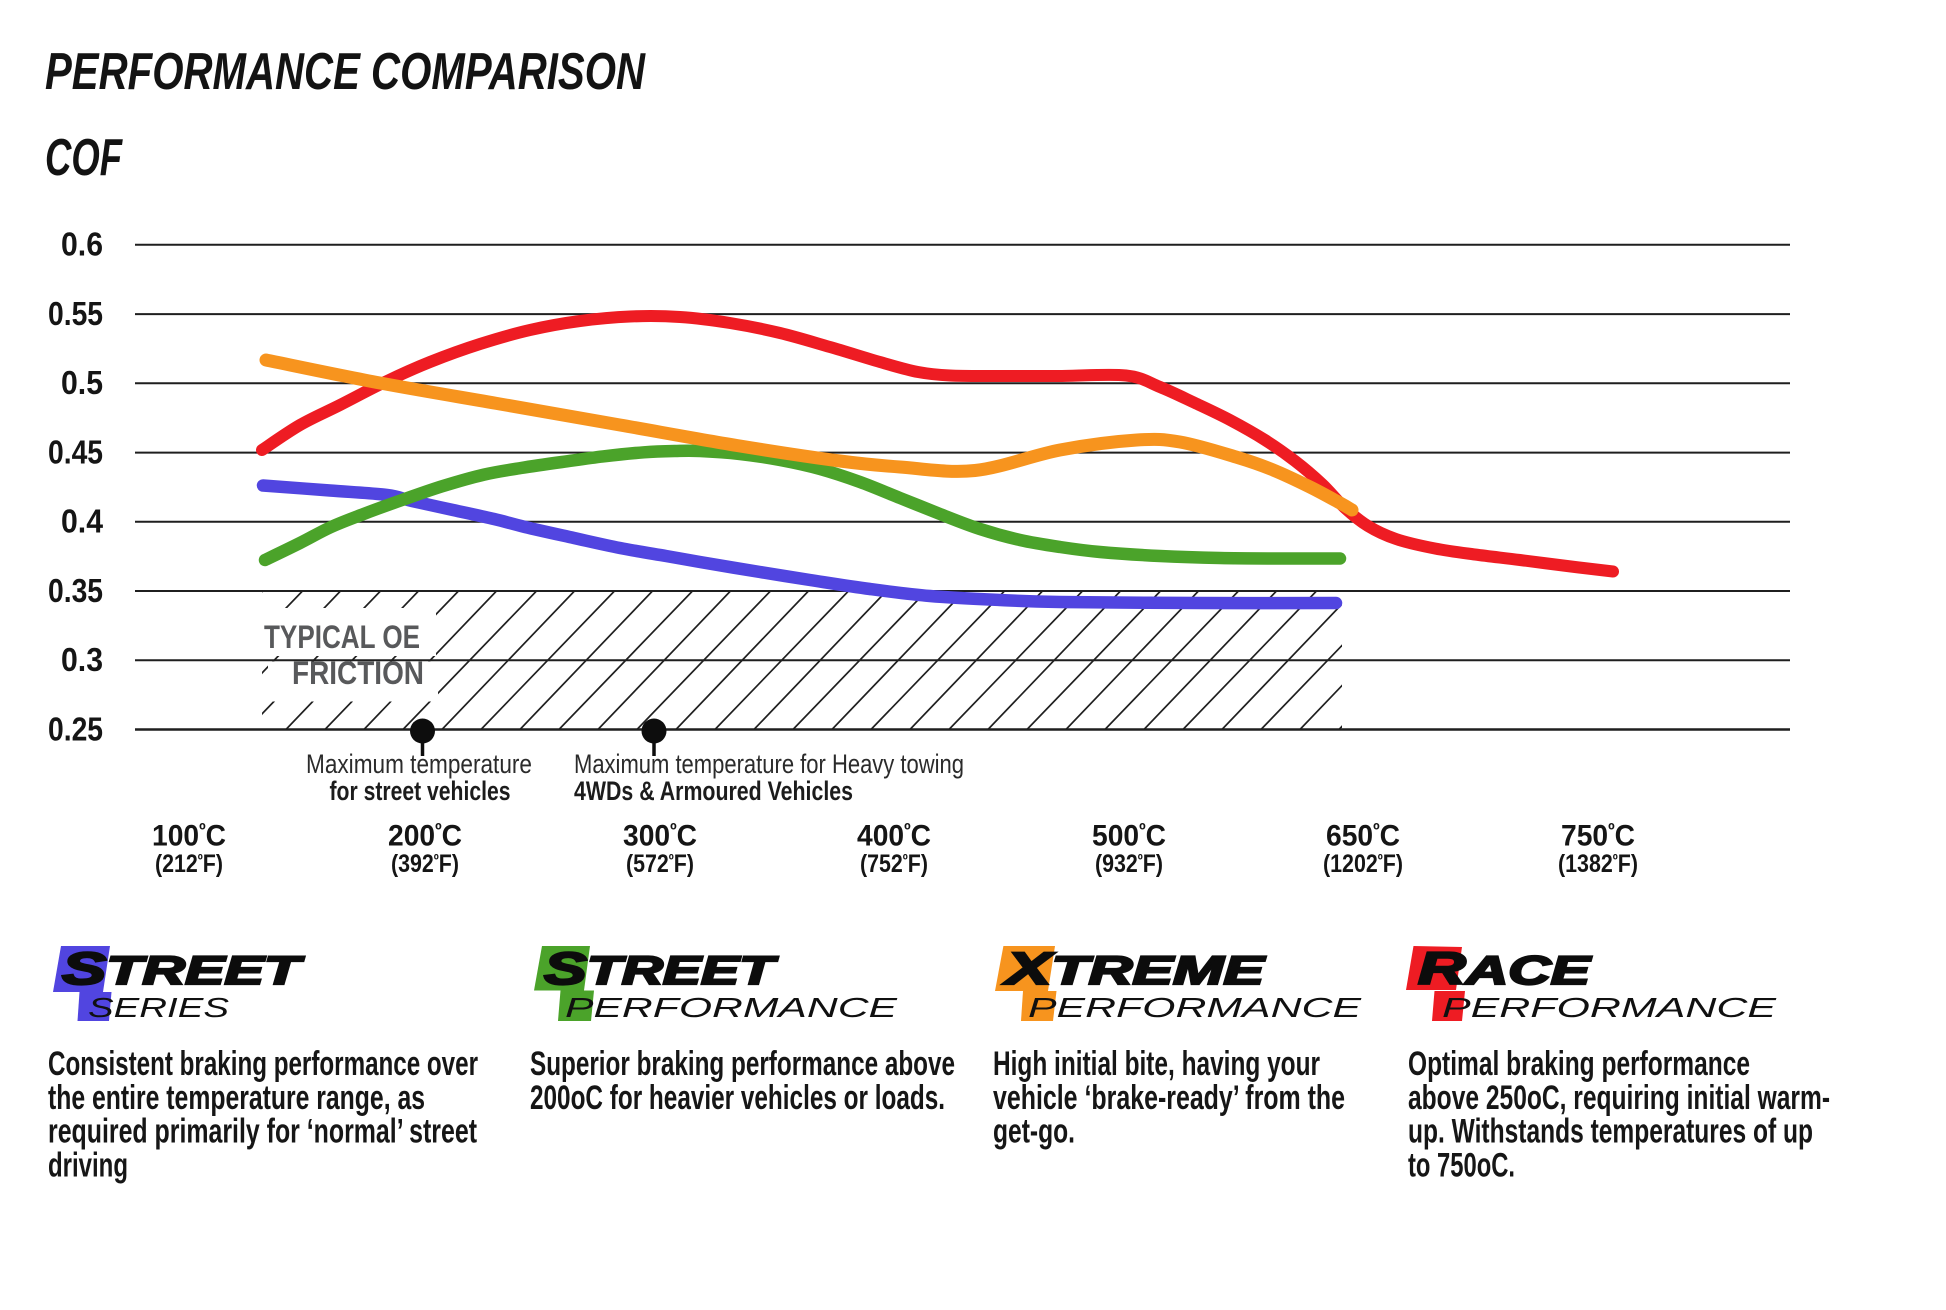 The height and width of the screenshot is (1310, 1946). Describe the element at coordinates (358, 673) in the screenshot. I see `svg-text: FRICTION` at that location.